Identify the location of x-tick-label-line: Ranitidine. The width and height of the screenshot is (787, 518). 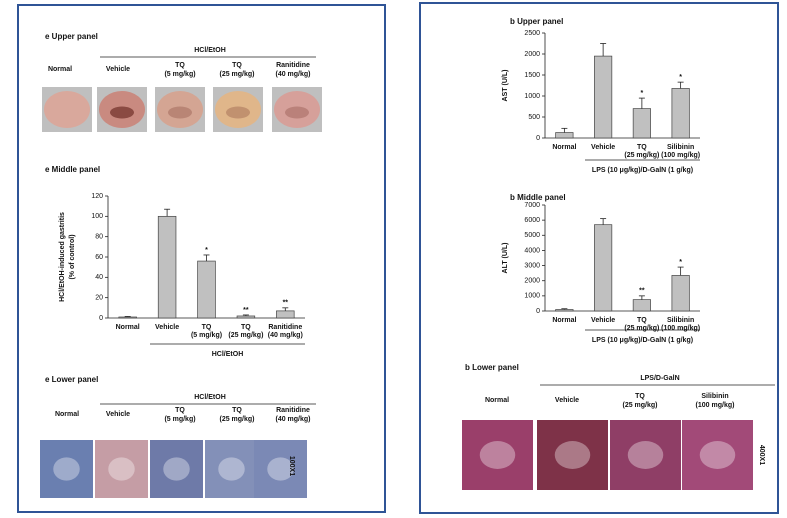
(285, 327).